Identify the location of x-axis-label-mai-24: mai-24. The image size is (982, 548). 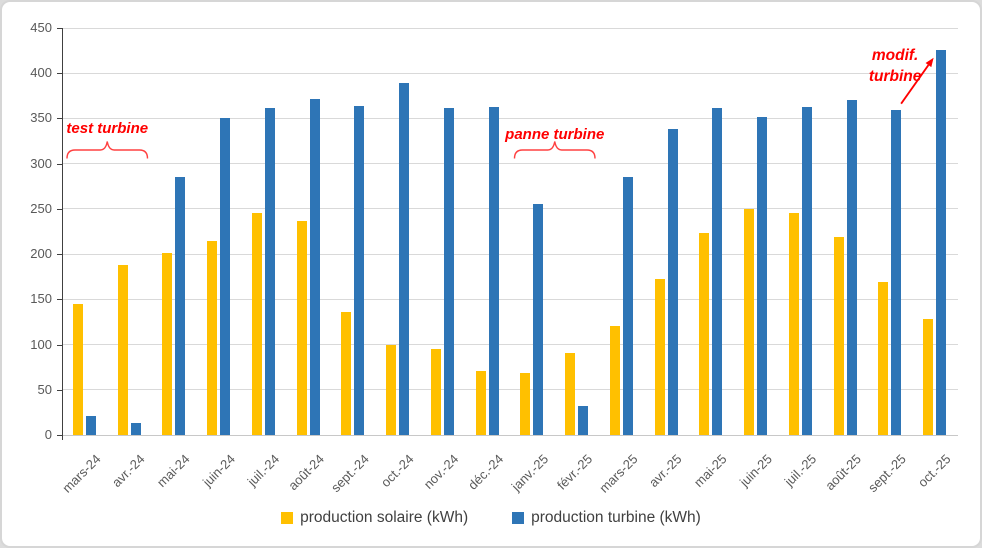
(173, 471).